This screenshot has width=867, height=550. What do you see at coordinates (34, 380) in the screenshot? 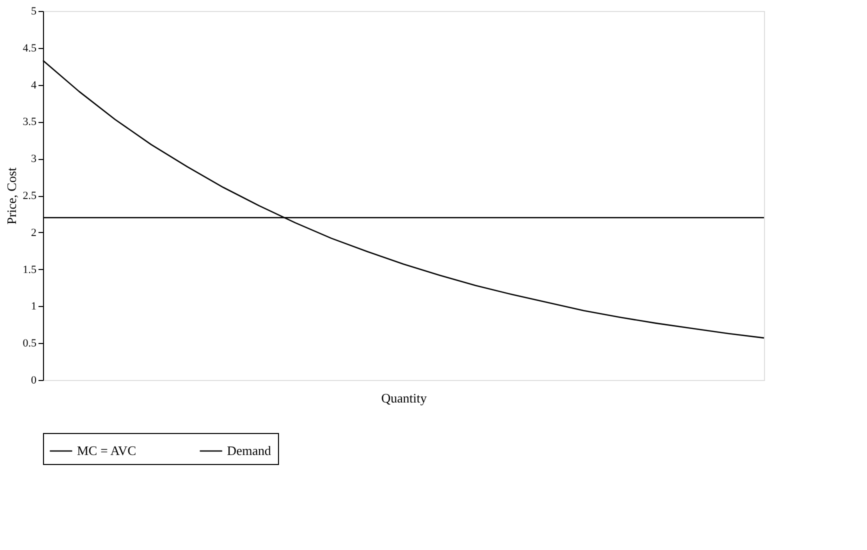
I see `y-tick-label: 0` at bounding box center [34, 380].